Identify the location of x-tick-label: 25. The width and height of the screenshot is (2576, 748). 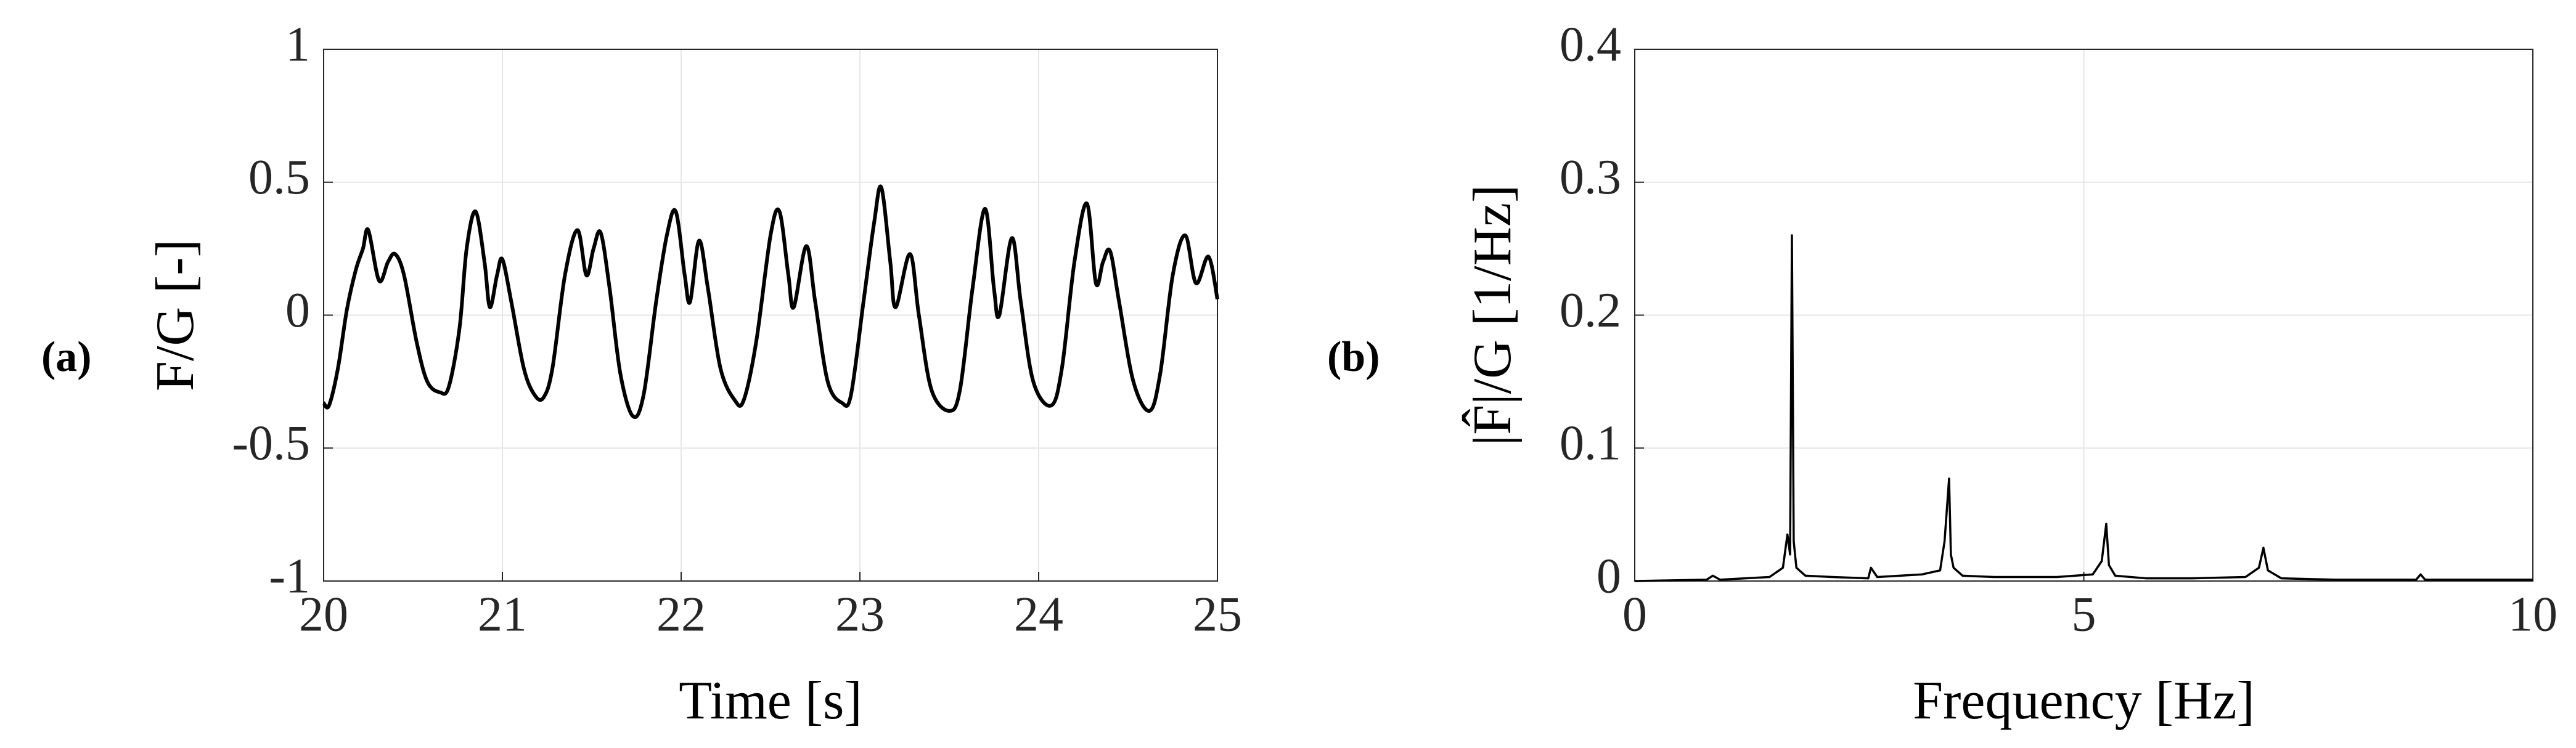
(1217, 614).